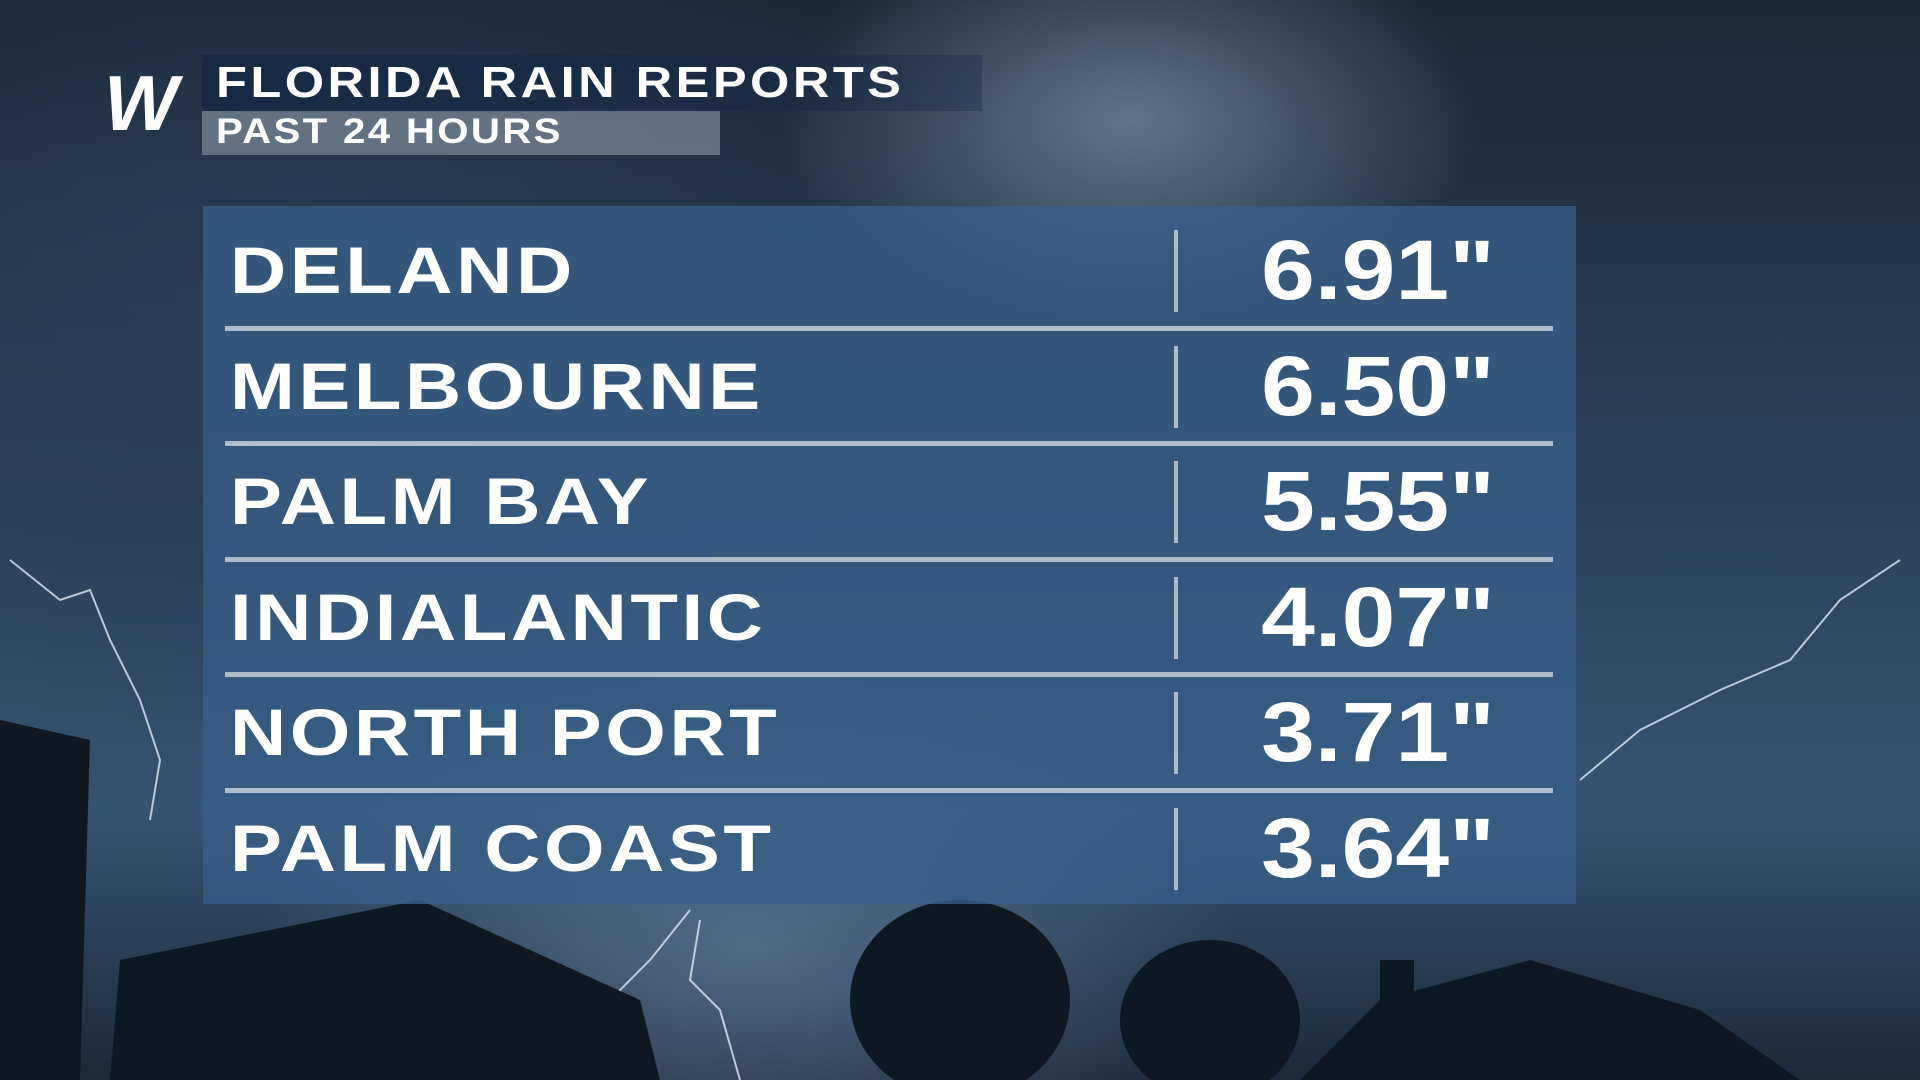 The width and height of the screenshot is (1920, 1080). What do you see at coordinates (1378, 270) in the screenshot?
I see `rain-amount: 6.91"` at bounding box center [1378, 270].